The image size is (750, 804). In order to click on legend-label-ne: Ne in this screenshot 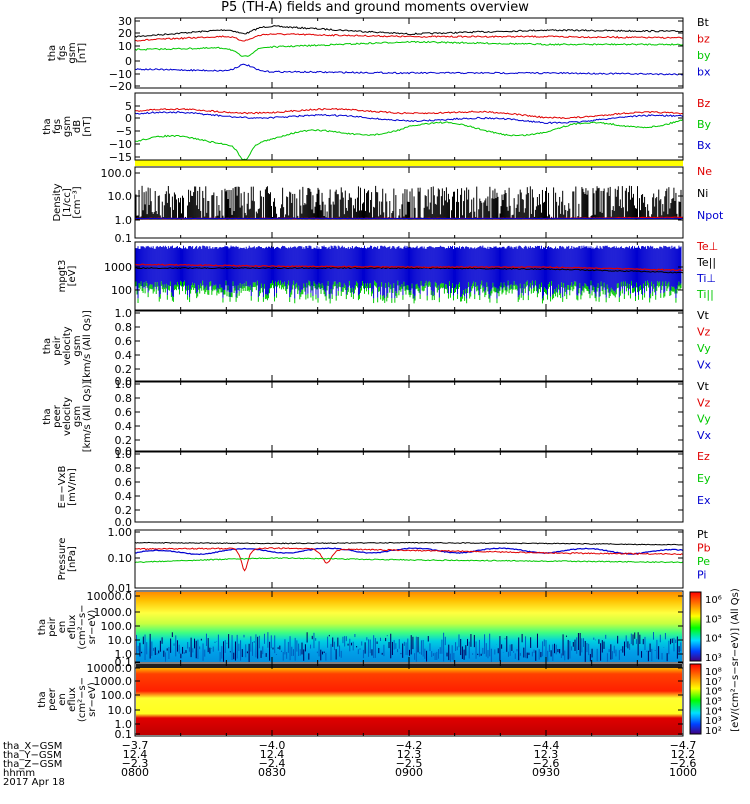, I will do `click(704, 171)`.